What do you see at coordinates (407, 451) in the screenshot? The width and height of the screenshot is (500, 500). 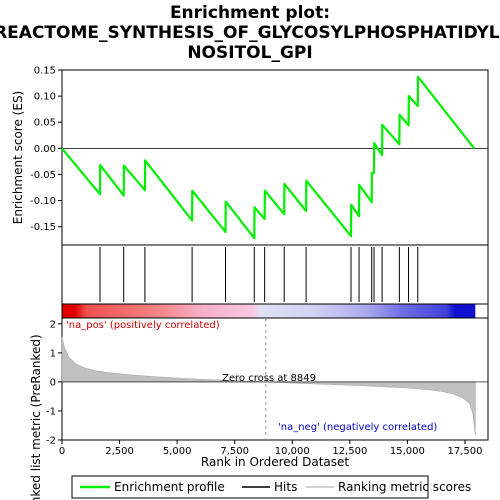 I see `x-tick-label: 15,000` at bounding box center [407, 451].